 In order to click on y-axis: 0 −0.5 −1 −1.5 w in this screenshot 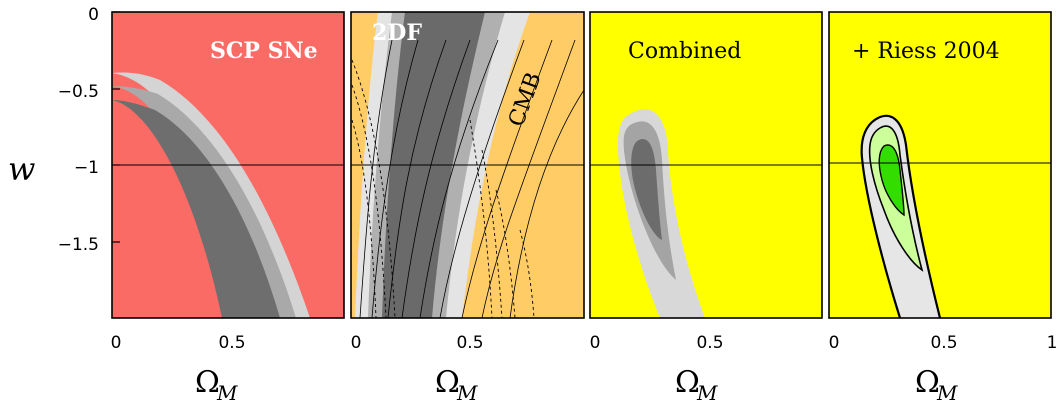, I will do `click(64, 130)`.